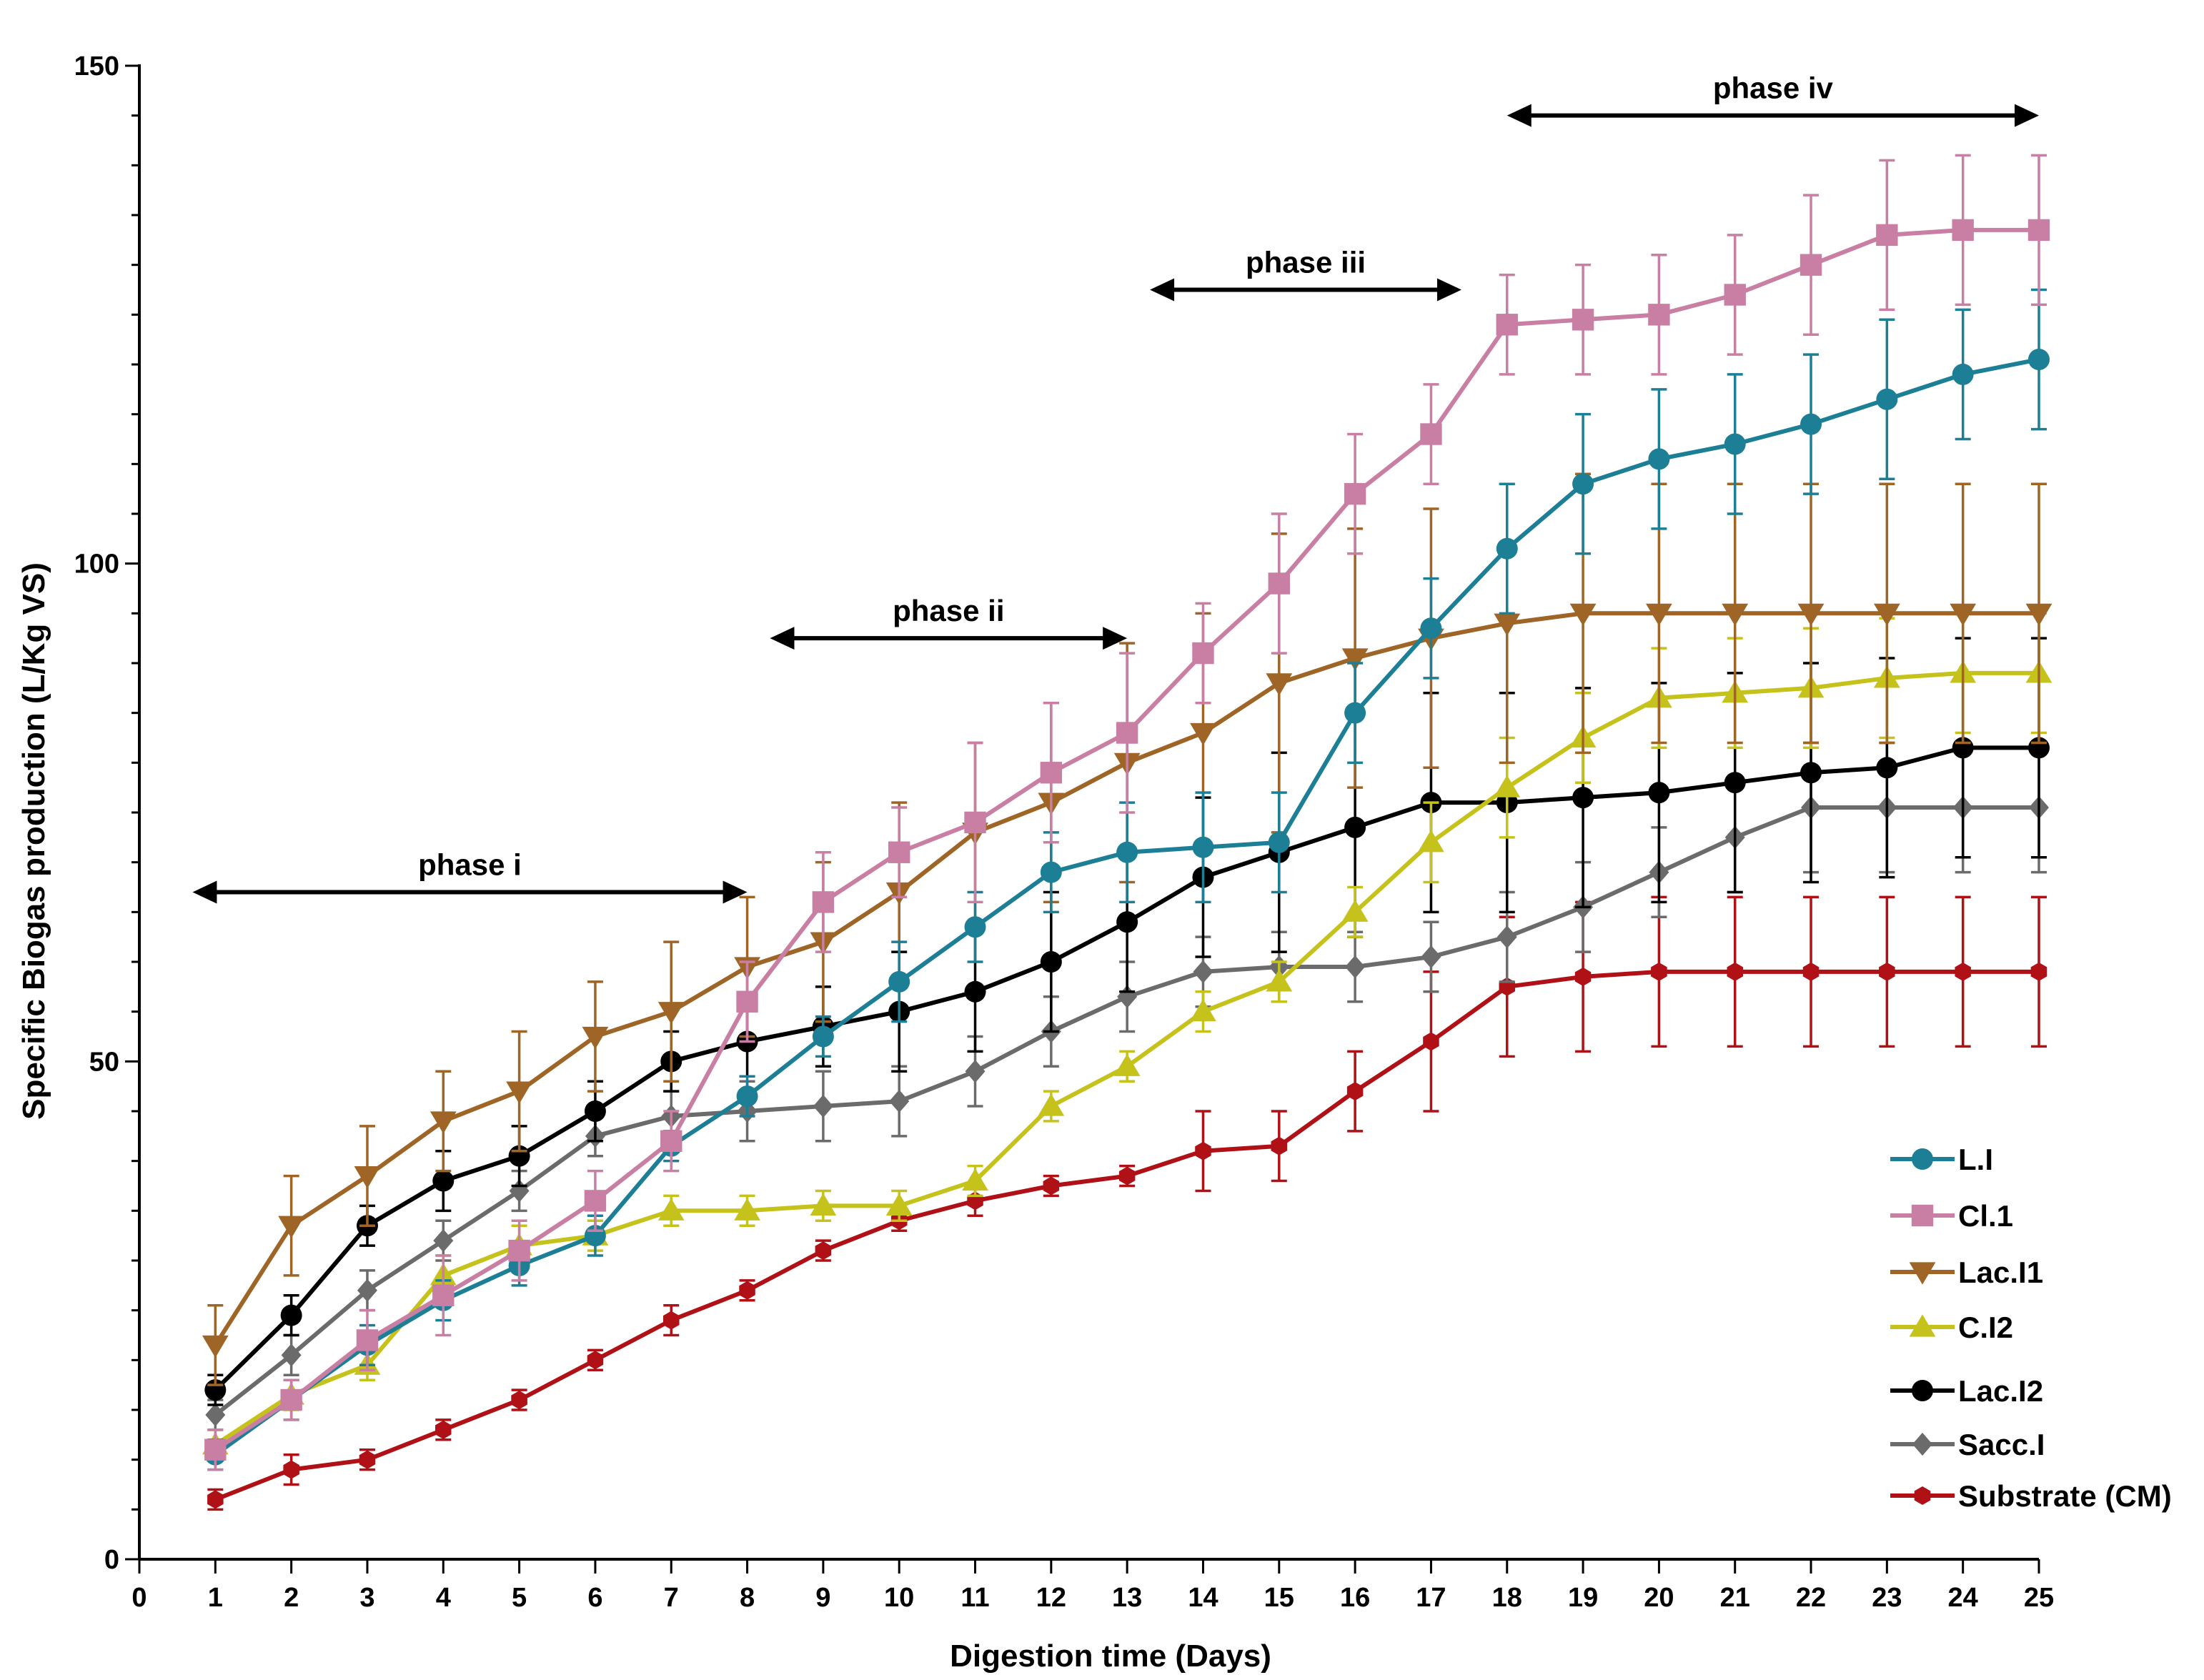  What do you see at coordinates (367, 1598) in the screenshot?
I see `x-tick-label: 3` at bounding box center [367, 1598].